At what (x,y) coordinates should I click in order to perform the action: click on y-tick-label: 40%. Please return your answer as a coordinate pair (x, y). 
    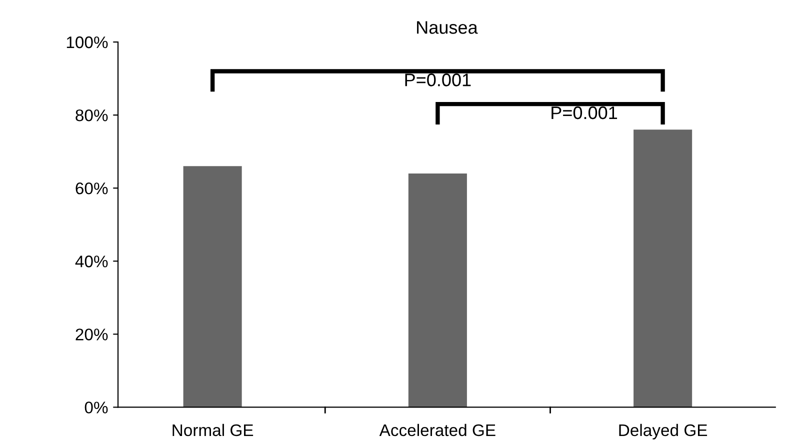
    Looking at the image, I should click on (91, 262).